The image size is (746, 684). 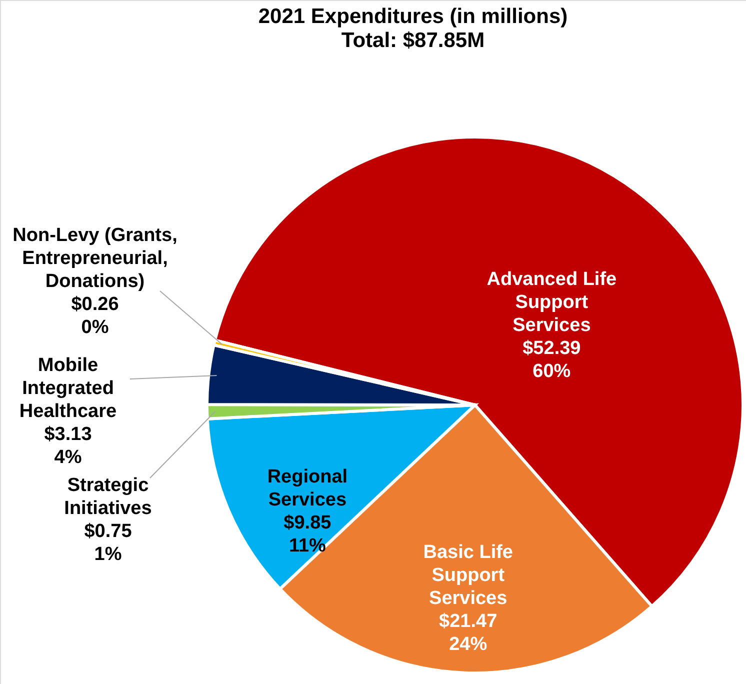 What do you see at coordinates (307, 488) in the screenshot?
I see `slice-label: Regional Services` at bounding box center [307, 488].